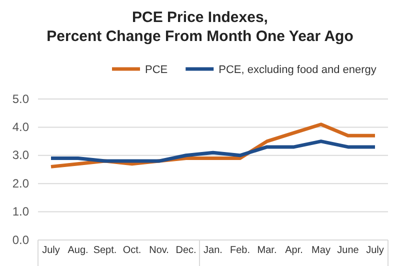  I want to click on x-tick-label: Mar., so click(267, 250).